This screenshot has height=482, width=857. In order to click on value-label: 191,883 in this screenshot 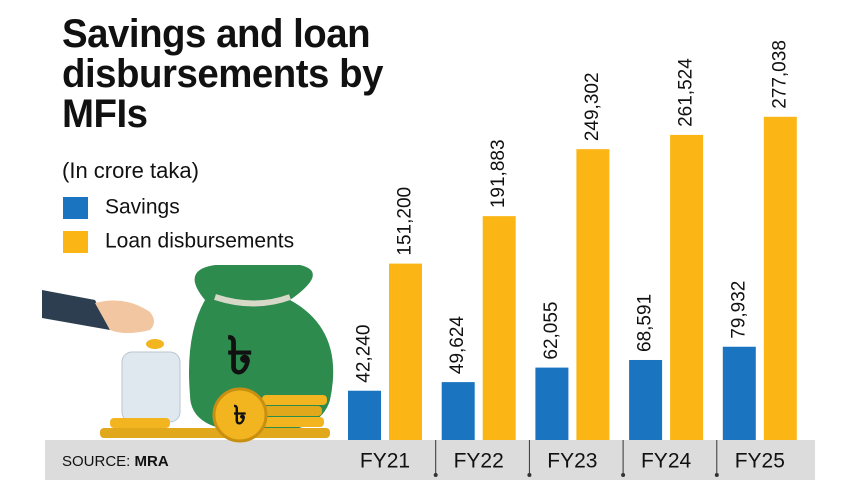, I will do `click(498, 173)`.